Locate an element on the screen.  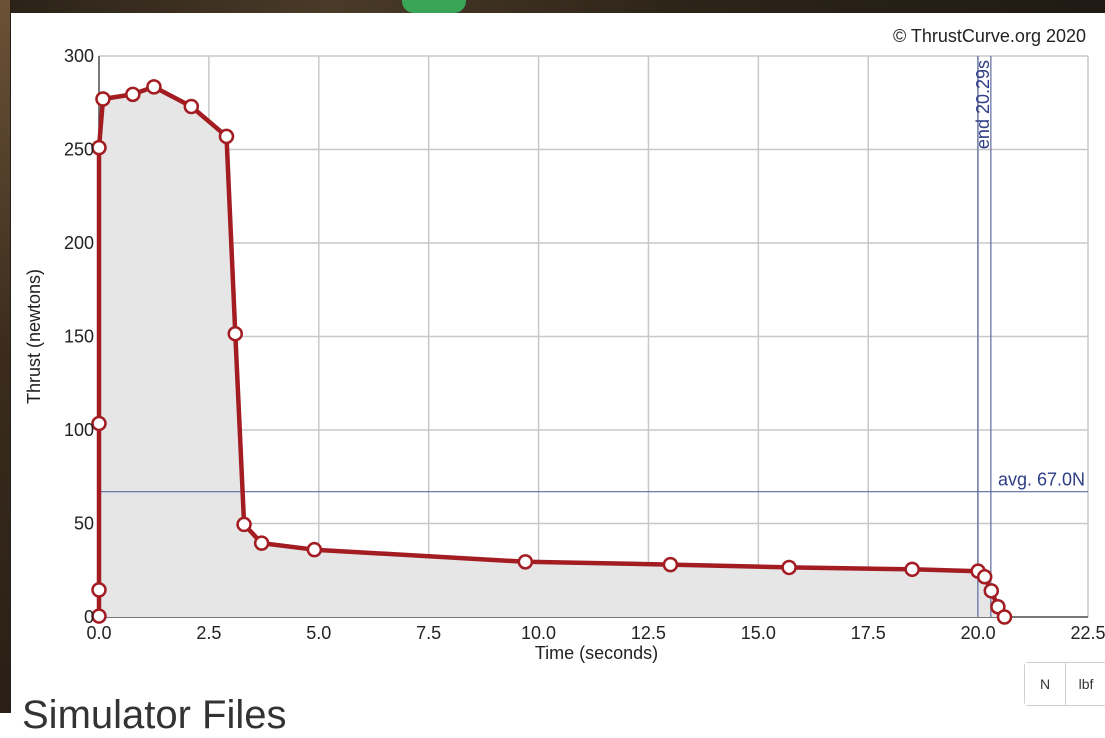
burn-end-label: end 20.29s is located at coordinates (983, 104).